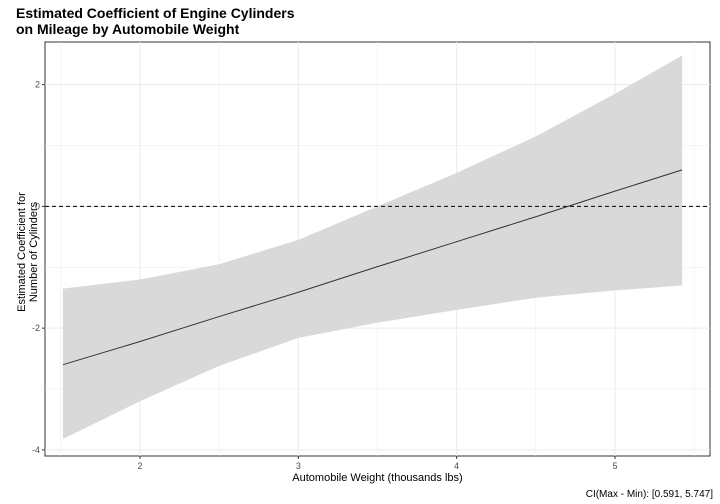  Describe the element at coordinates (37, 85) in the screenshot. I see `y-tick-label: 2` at that location.